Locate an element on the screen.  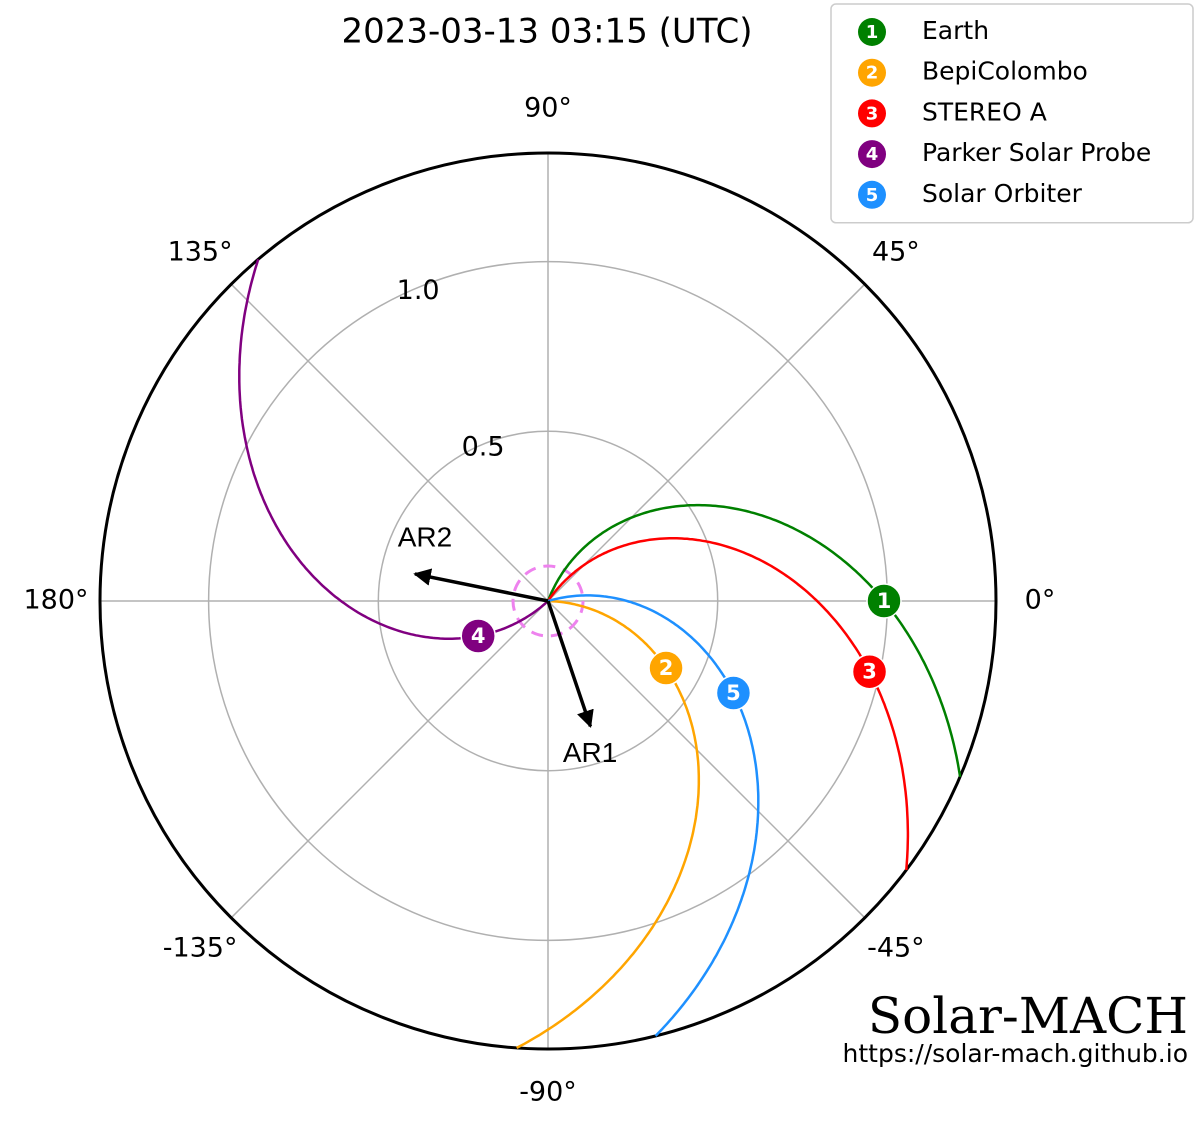
legend-marker-label: 1 is located at coordinates (872, 32).